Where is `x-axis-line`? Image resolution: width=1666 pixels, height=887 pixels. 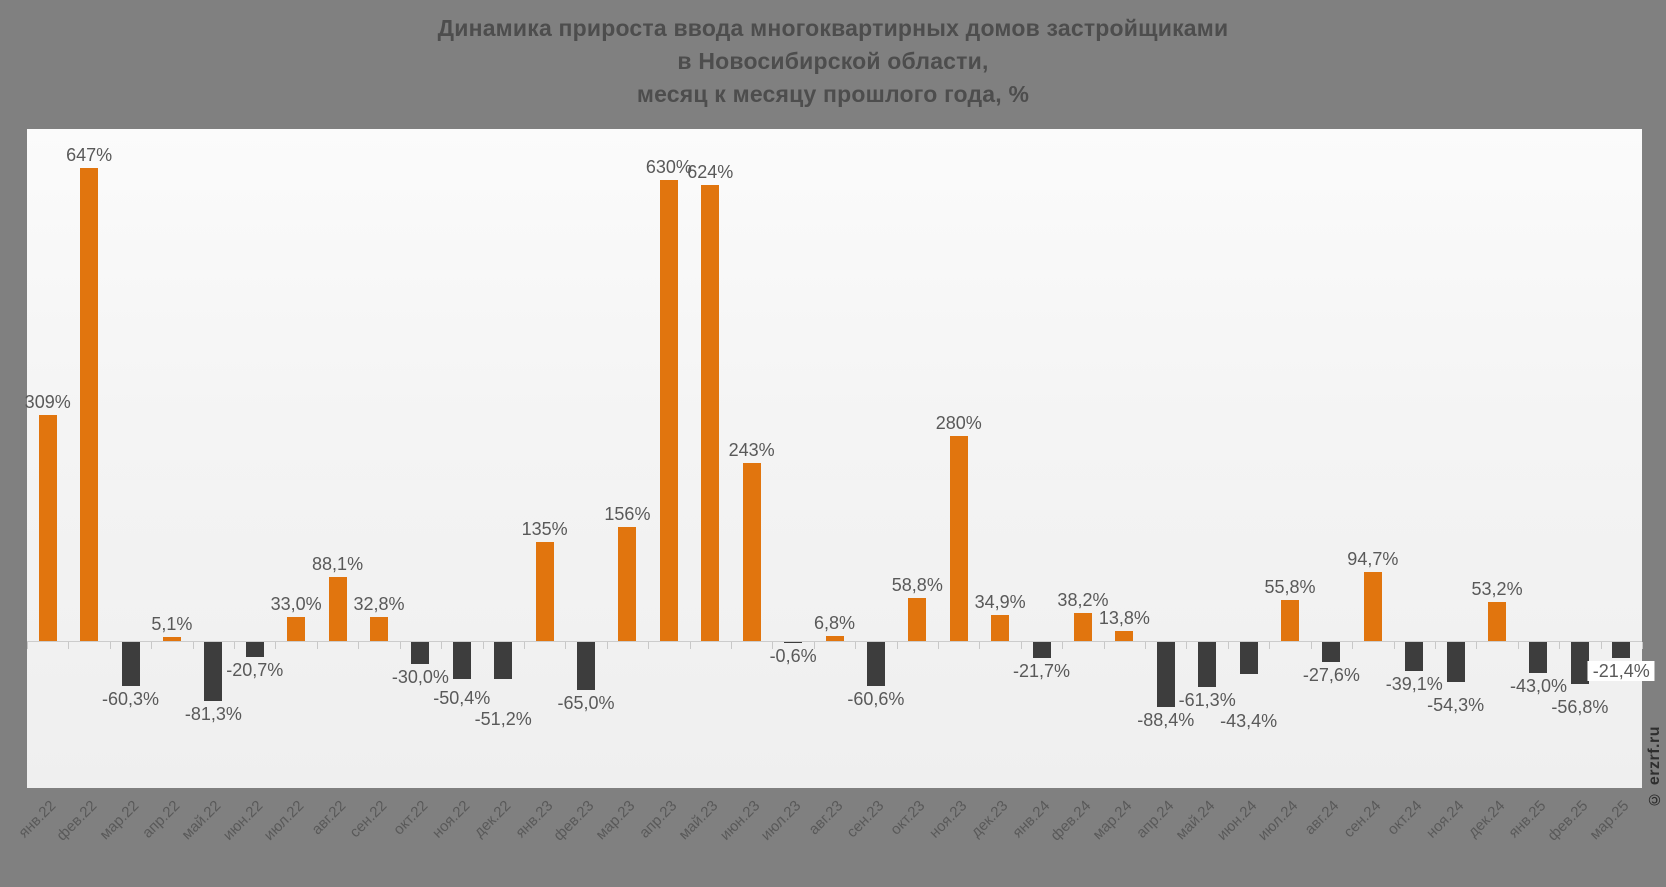
x-axis-line is located at coordinates (834, 641).